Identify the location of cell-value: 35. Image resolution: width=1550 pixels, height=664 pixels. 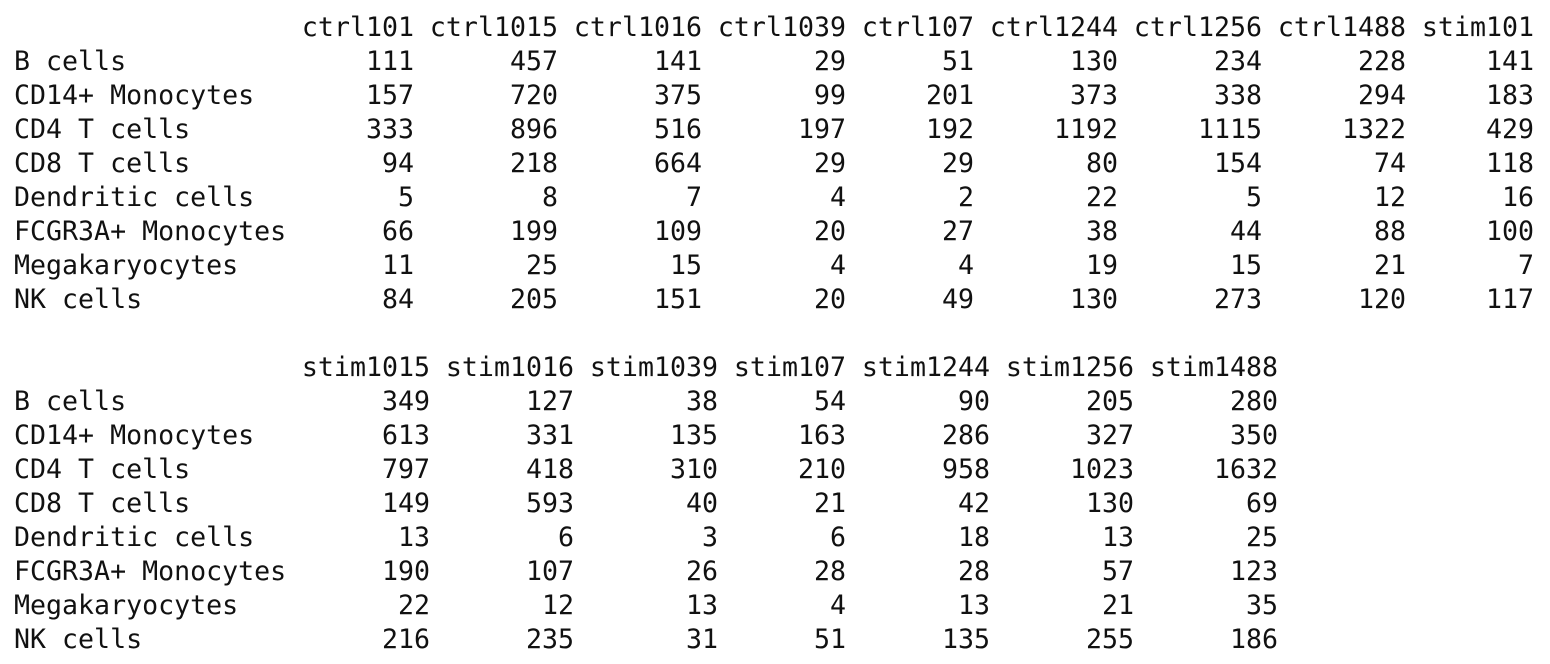
(1261, 605).